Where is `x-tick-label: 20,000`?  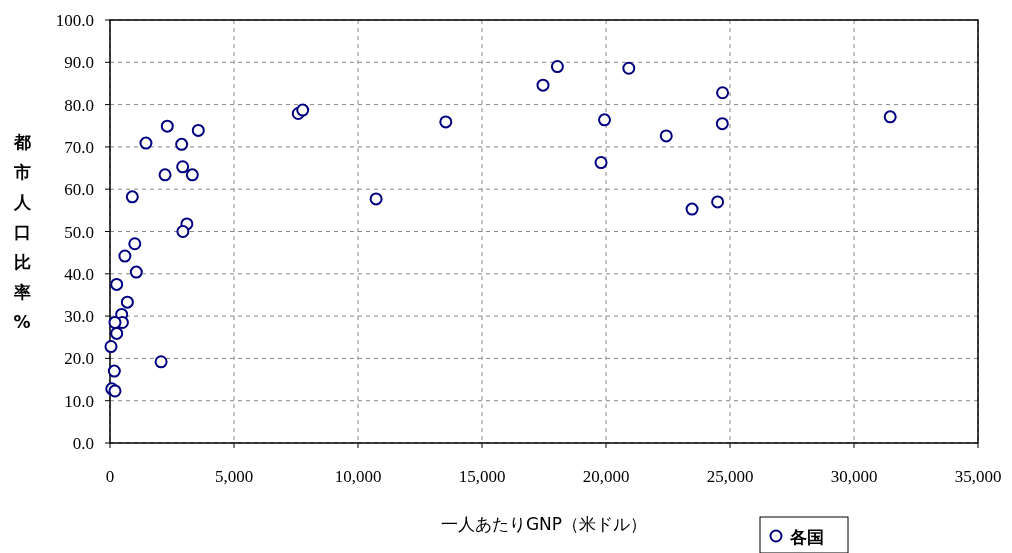 x-tick-label: 20,000 is located at coordinates (606, 476).